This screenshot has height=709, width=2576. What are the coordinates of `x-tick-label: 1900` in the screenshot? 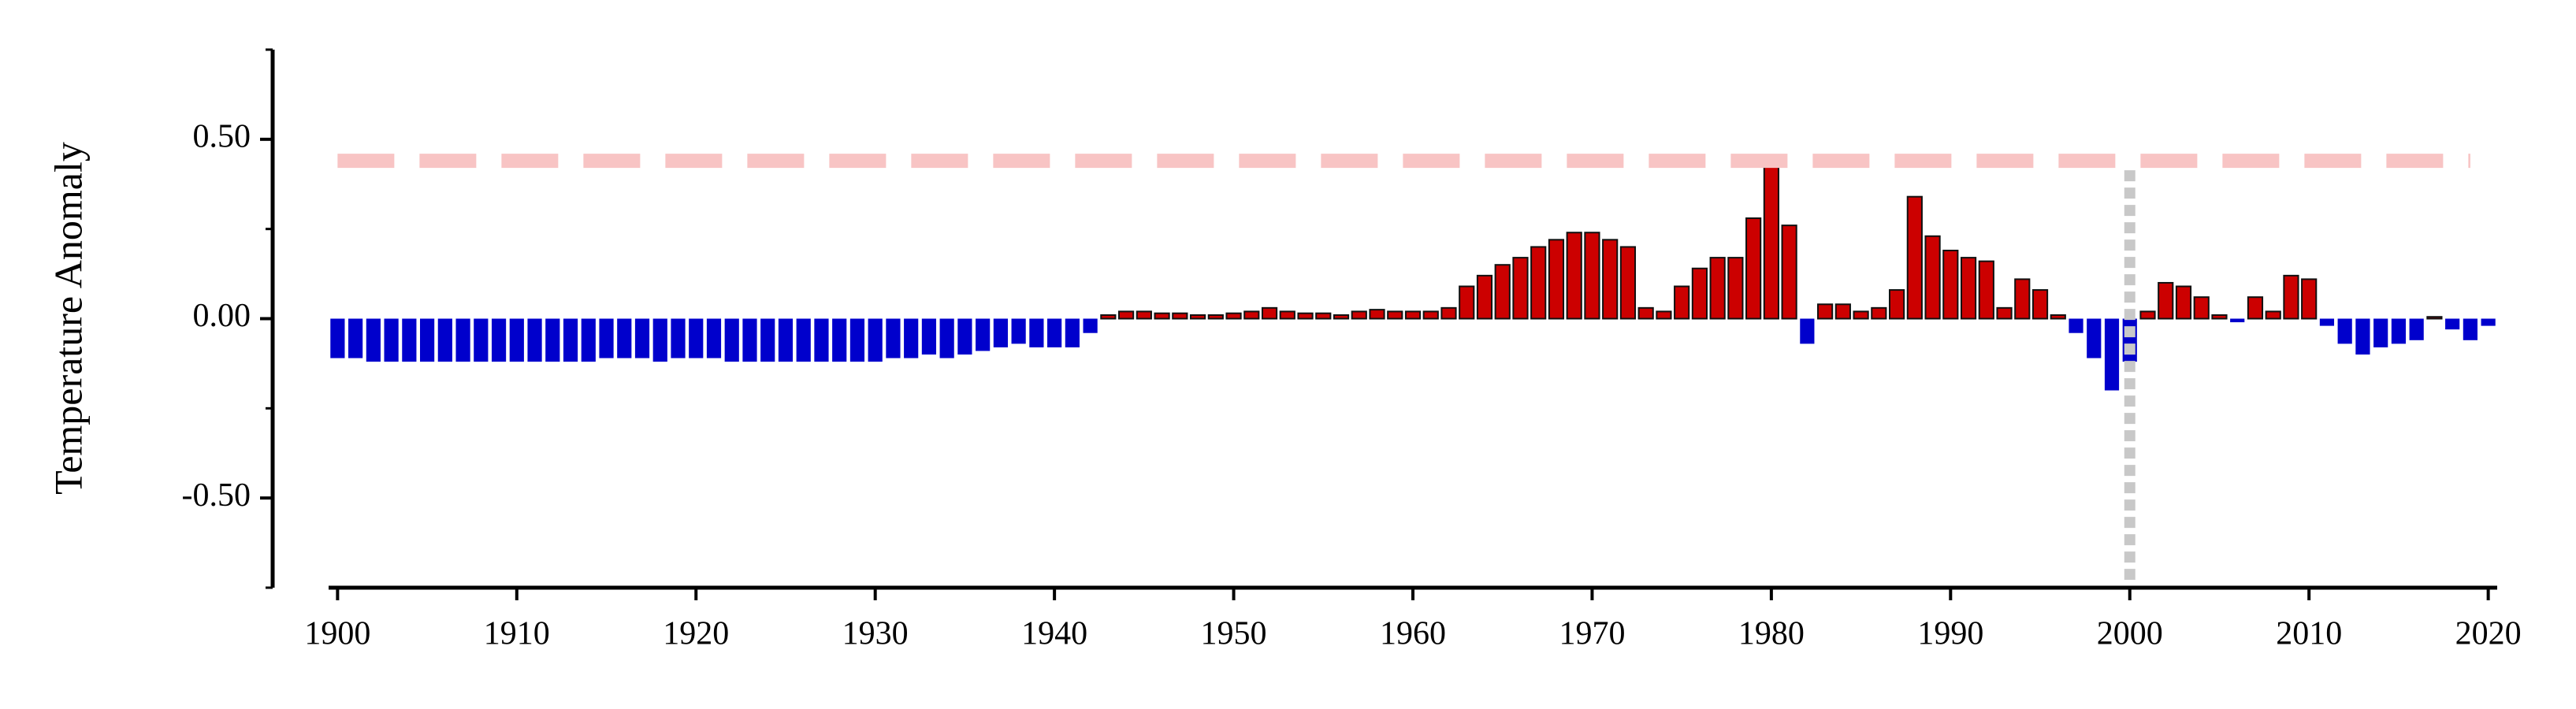 It's located at (337, 634).